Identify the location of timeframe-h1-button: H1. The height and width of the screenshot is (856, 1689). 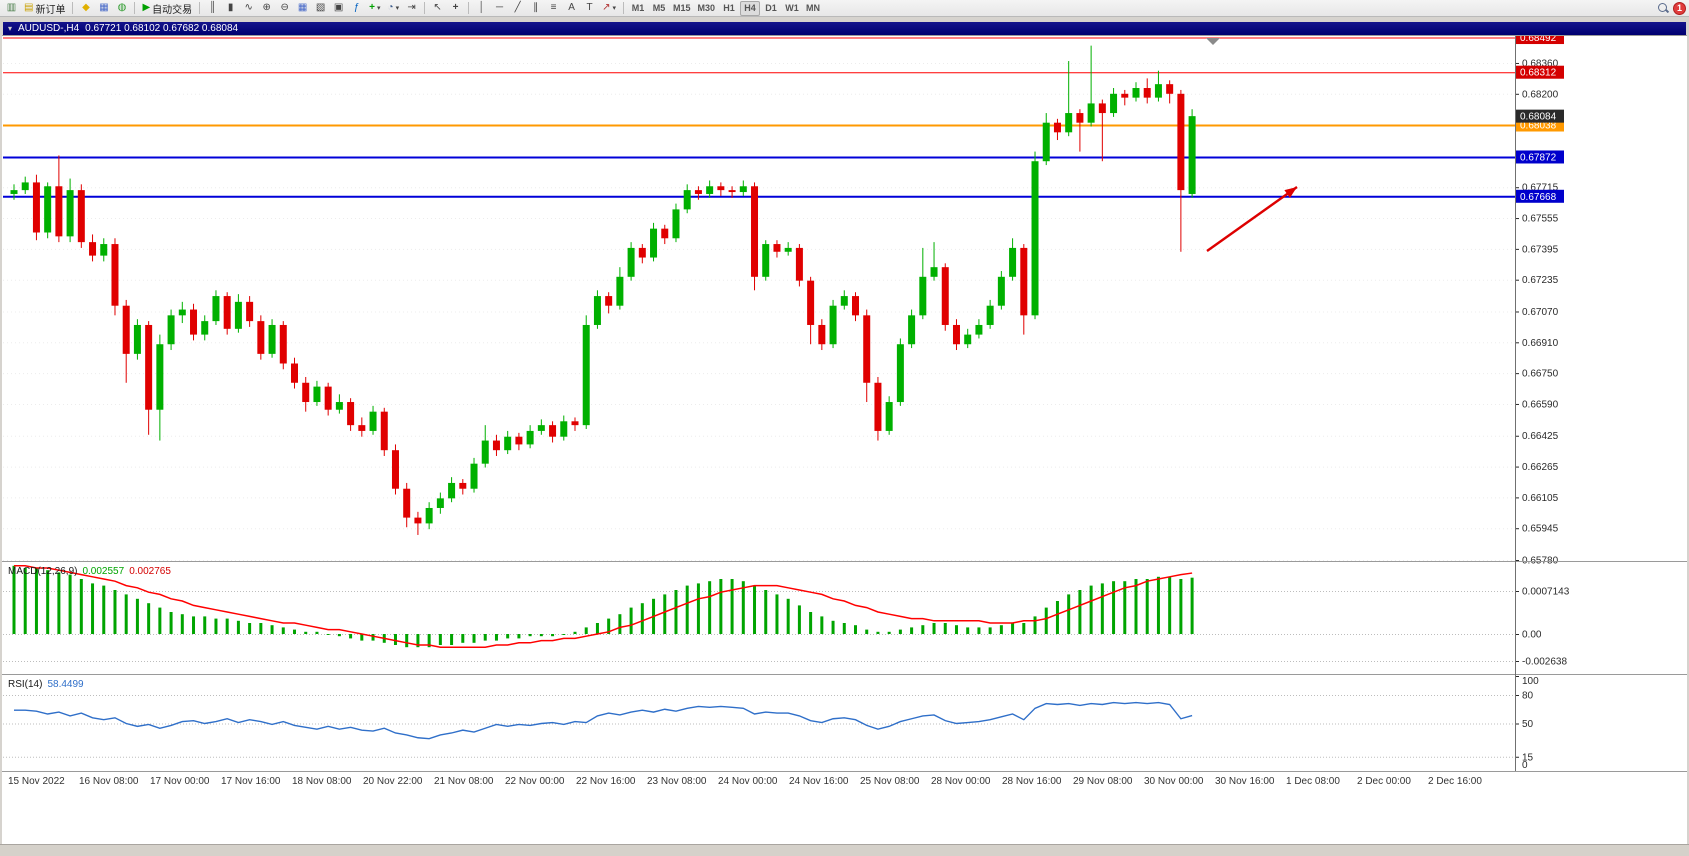
(729, 8).